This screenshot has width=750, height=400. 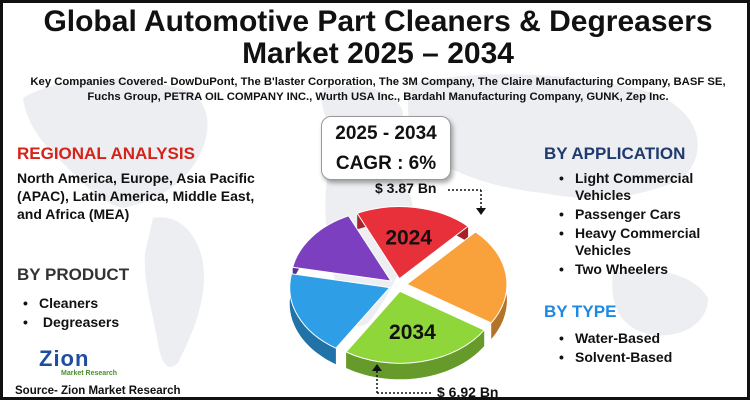 What do you see at coordinates (98, 391) in the screenshot?
I see `source-note: Source- Zion Market Research` at bounding box center [98, 391].